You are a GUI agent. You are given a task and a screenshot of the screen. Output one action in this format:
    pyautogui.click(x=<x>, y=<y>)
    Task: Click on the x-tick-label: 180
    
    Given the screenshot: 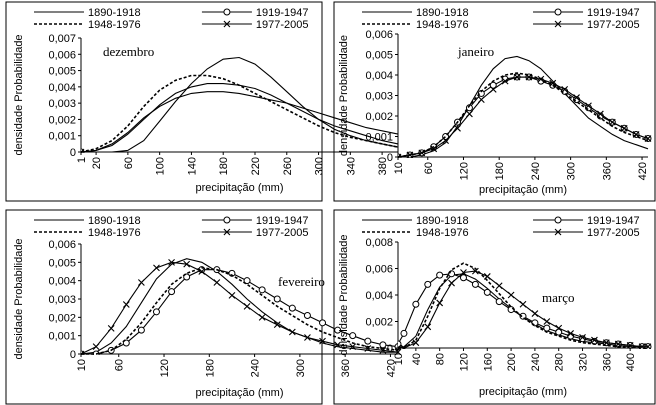 What is the action you would take?
    pyautogui.click(x=224, y=166)
    